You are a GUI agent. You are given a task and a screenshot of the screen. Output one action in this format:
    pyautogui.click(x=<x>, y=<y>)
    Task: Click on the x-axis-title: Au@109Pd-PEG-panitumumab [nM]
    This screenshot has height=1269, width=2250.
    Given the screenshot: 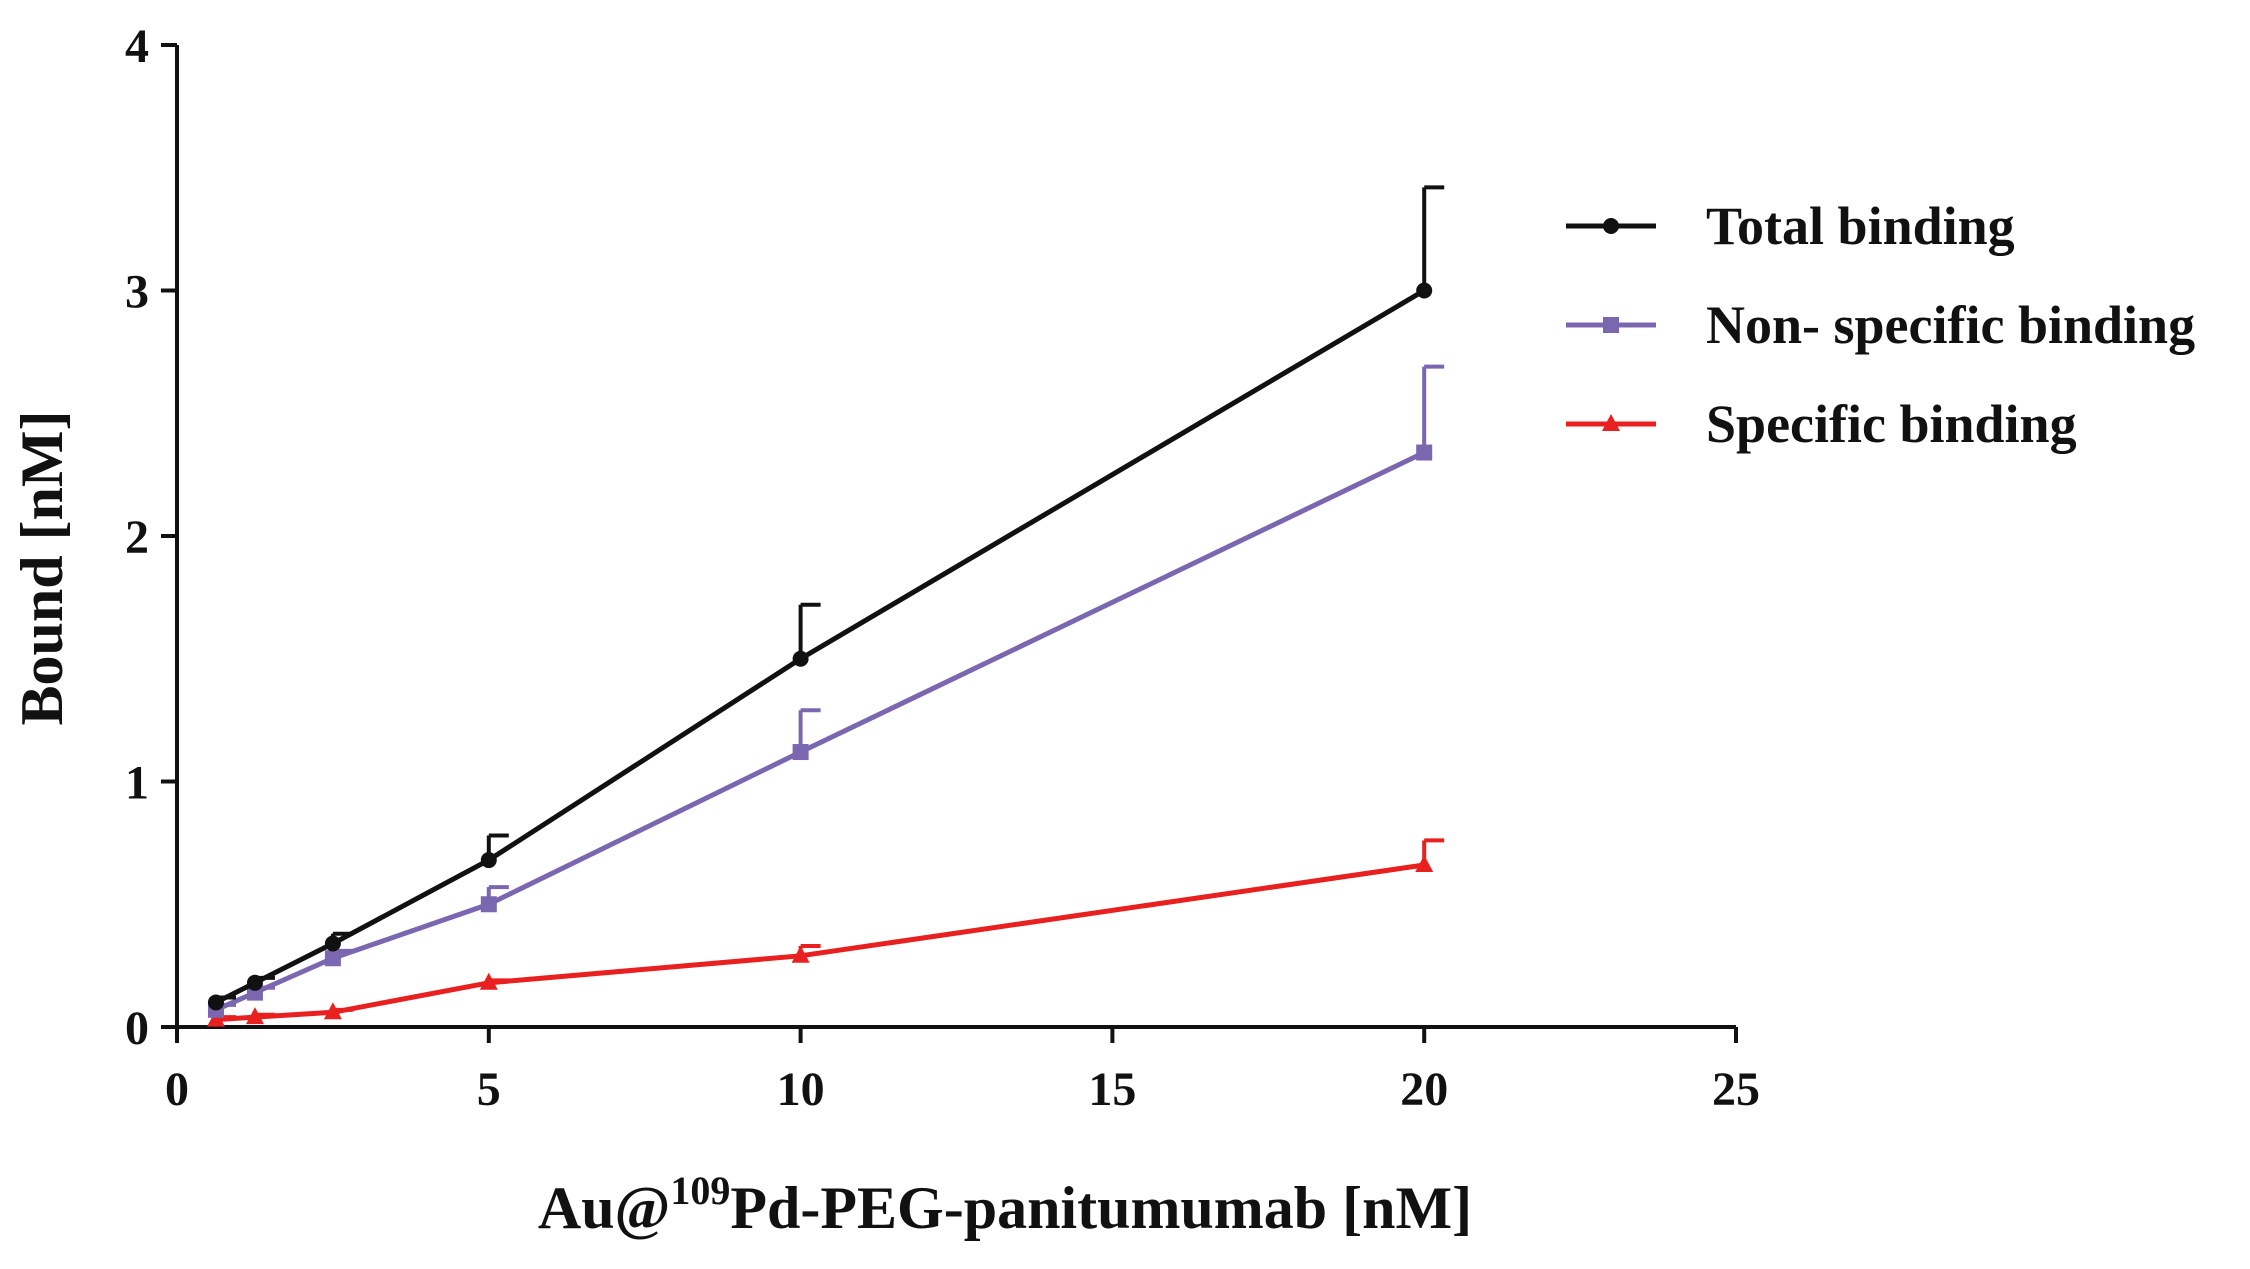 What is the action you would take?
    pyautogui.click(x=1005, y=1204)
    